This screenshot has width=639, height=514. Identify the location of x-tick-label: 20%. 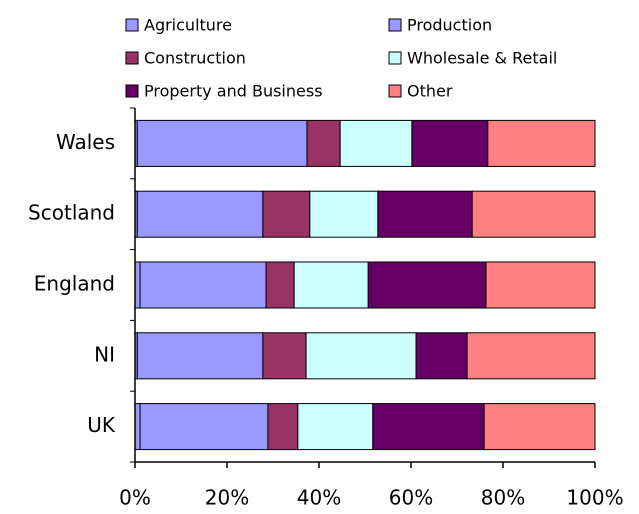
(227, 498).